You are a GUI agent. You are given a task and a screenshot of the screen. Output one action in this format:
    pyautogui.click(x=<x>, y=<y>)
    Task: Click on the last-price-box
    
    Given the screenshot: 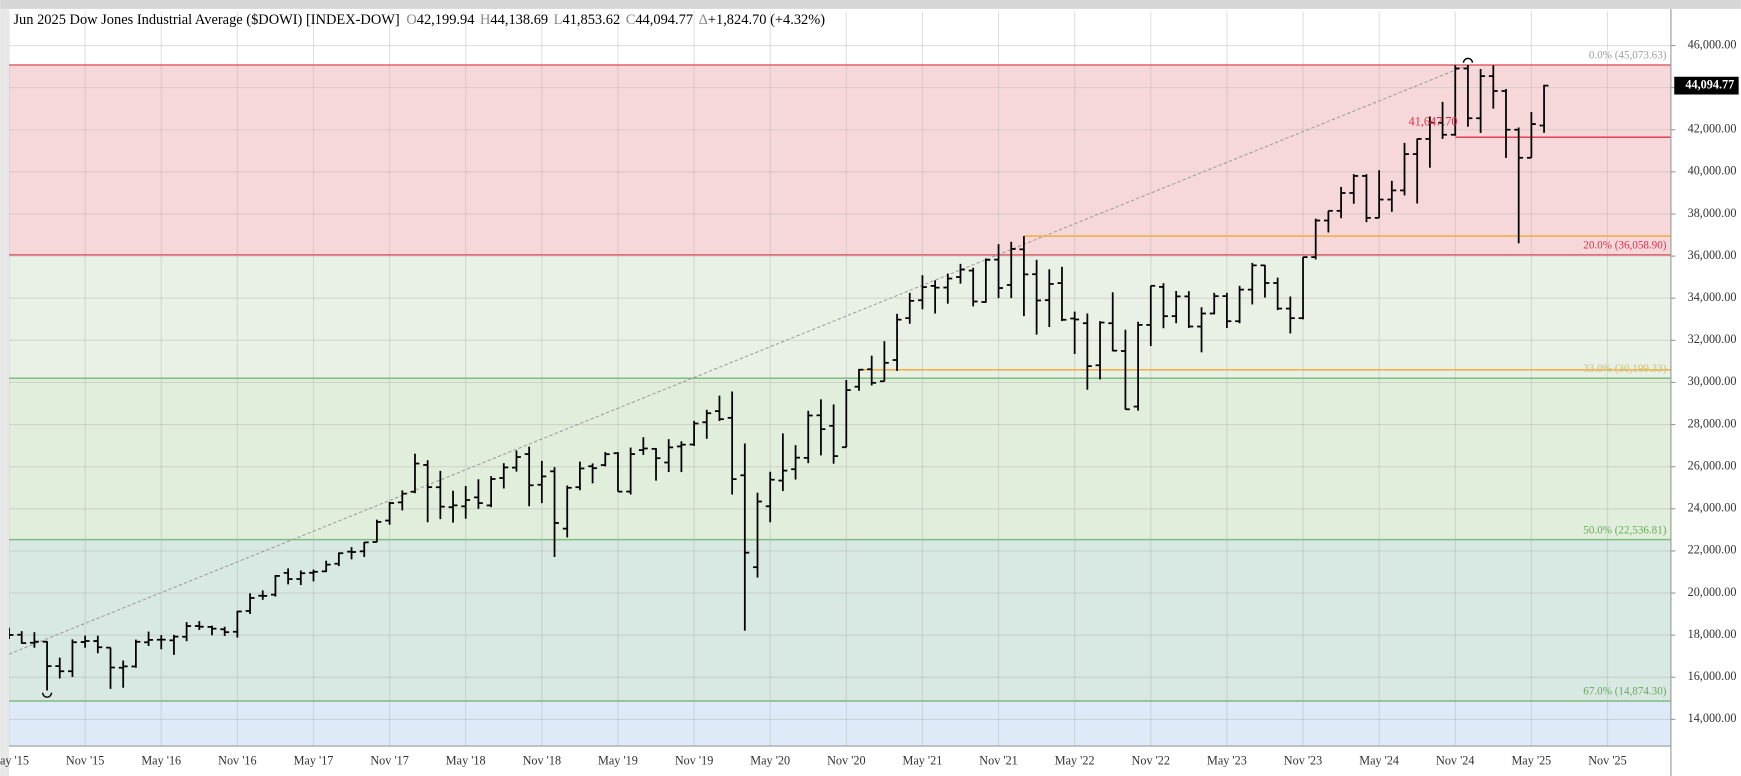 What is the action you would take?
    pyautogui.click(x=1706, y=85)
    